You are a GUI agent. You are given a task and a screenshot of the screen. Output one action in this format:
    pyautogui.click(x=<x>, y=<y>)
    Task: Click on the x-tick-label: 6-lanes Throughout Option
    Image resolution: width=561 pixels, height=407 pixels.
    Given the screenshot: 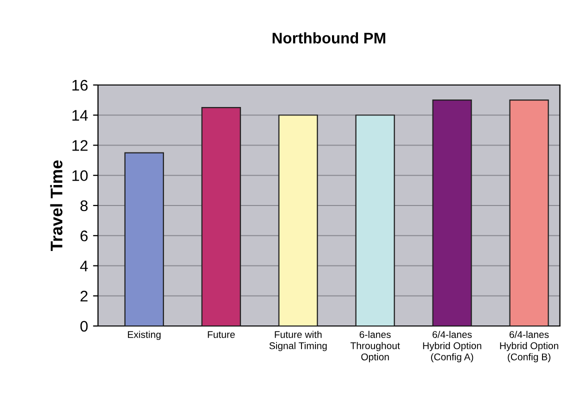 What is the action you would take?
    pyautogui.click(x=375, y=346)
    